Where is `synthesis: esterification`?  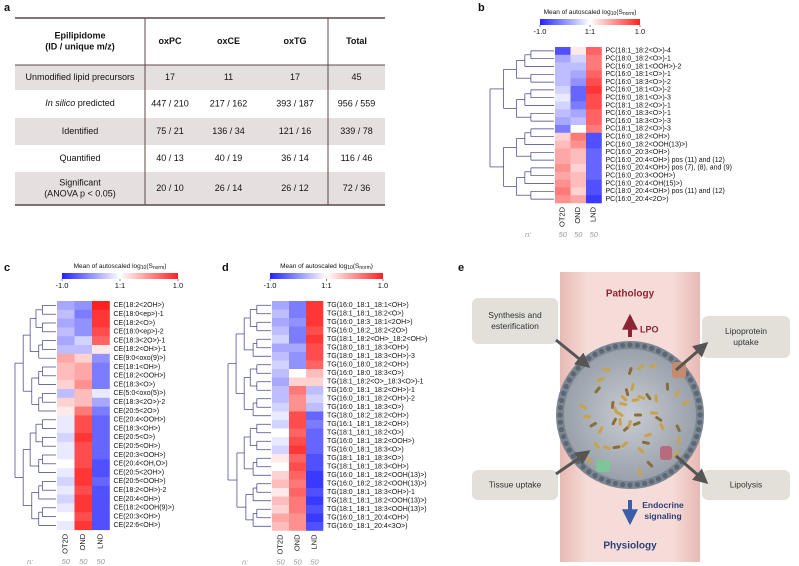
synthesis: esterification is located at coordinates (515, 326).